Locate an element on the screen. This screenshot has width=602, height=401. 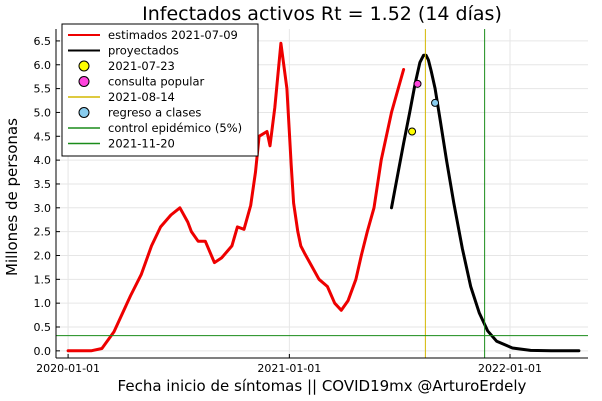
y-tick-label: 4.5 is located at coordinates (43, 136).